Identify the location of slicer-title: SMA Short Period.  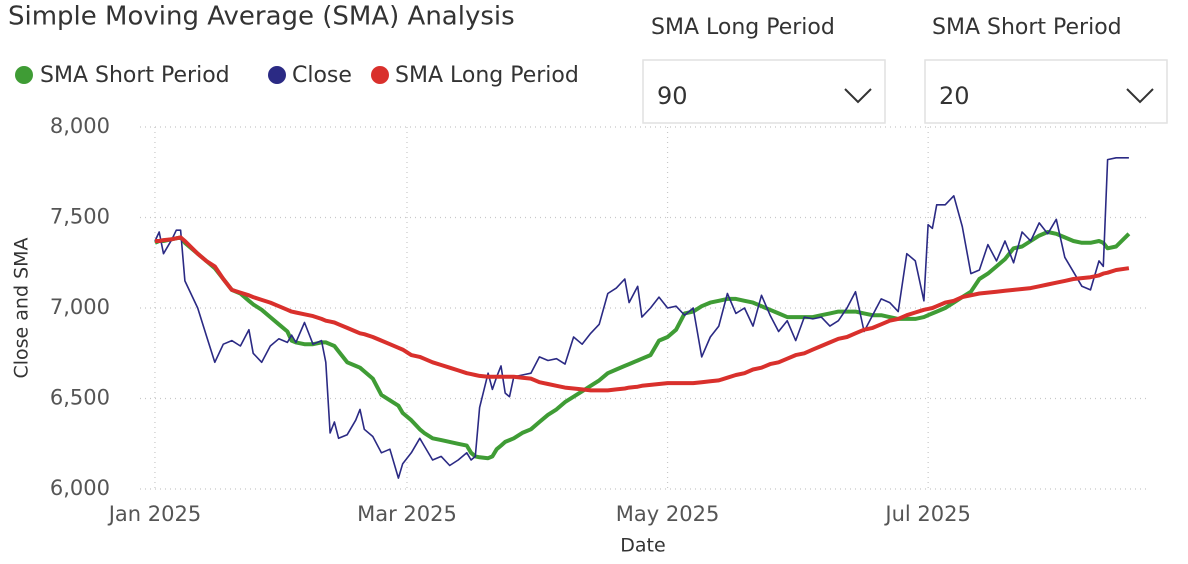
(1027, 27).